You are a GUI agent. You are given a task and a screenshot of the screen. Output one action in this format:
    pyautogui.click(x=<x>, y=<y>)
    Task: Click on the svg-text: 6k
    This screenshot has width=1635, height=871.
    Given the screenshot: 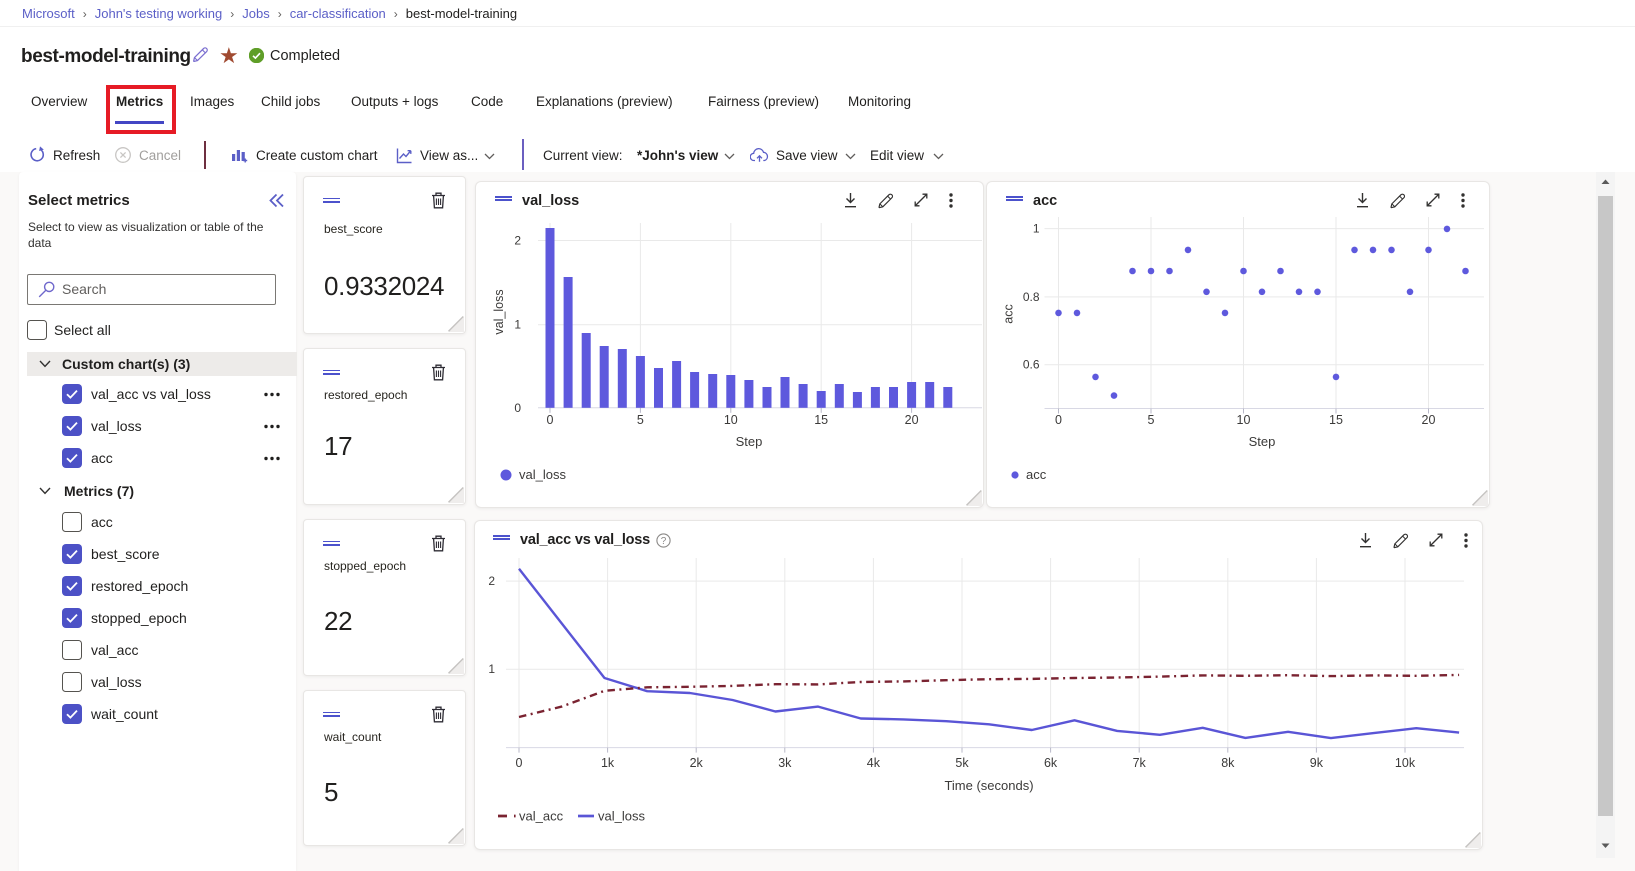 What is the action you would take?
    pyautogui.click(x=1051, y=763)
    